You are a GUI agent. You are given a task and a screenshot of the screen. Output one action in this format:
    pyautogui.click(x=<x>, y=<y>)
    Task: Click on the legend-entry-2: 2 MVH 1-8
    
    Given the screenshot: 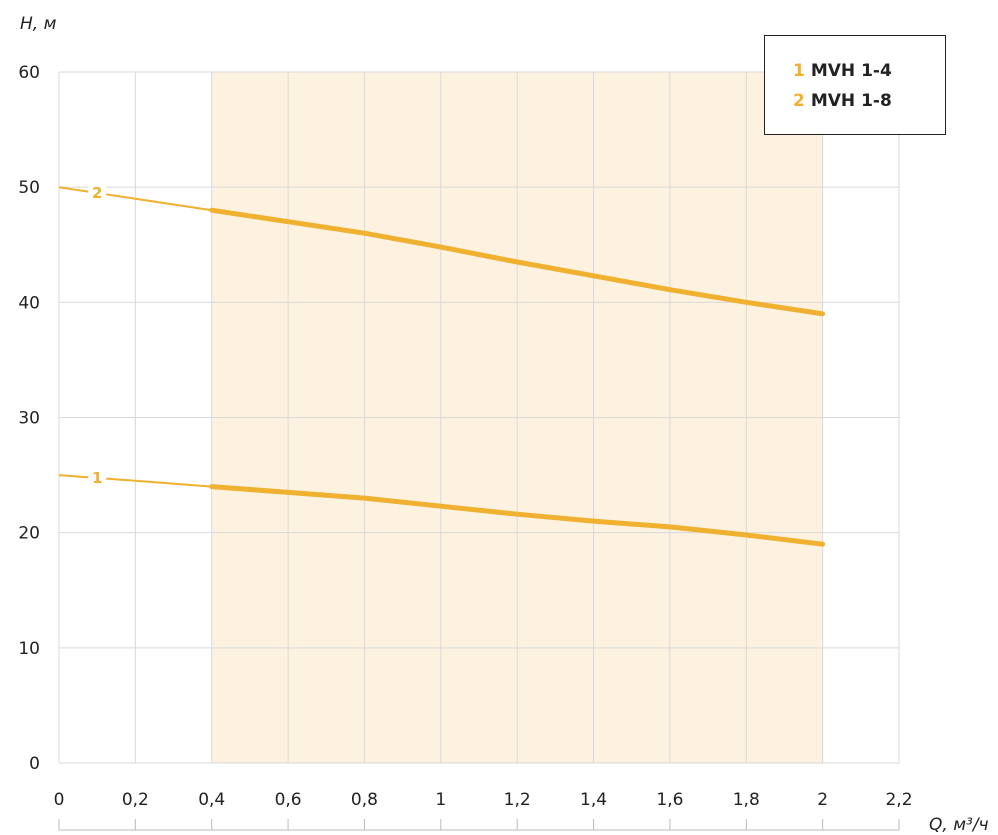 What is the action you would take?
    pyautogui.click(x=869, y=101)
    